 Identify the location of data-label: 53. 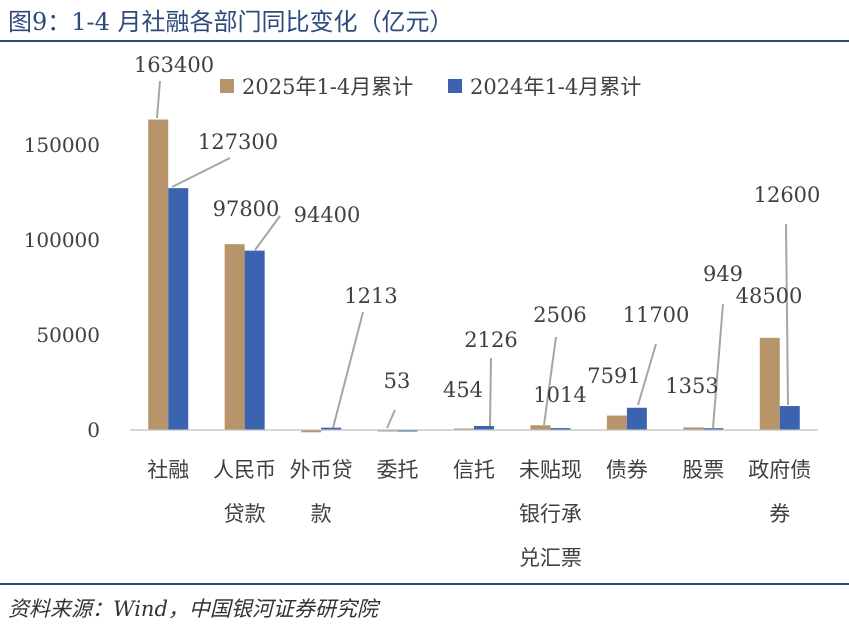
(397, 381).